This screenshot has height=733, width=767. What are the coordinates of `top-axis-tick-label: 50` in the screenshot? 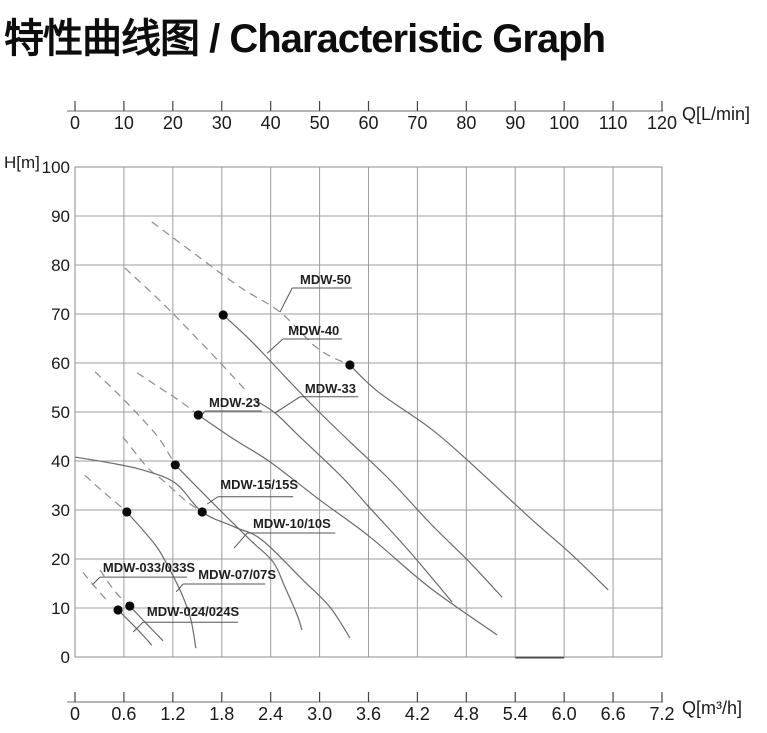 It's located at (320, 123).